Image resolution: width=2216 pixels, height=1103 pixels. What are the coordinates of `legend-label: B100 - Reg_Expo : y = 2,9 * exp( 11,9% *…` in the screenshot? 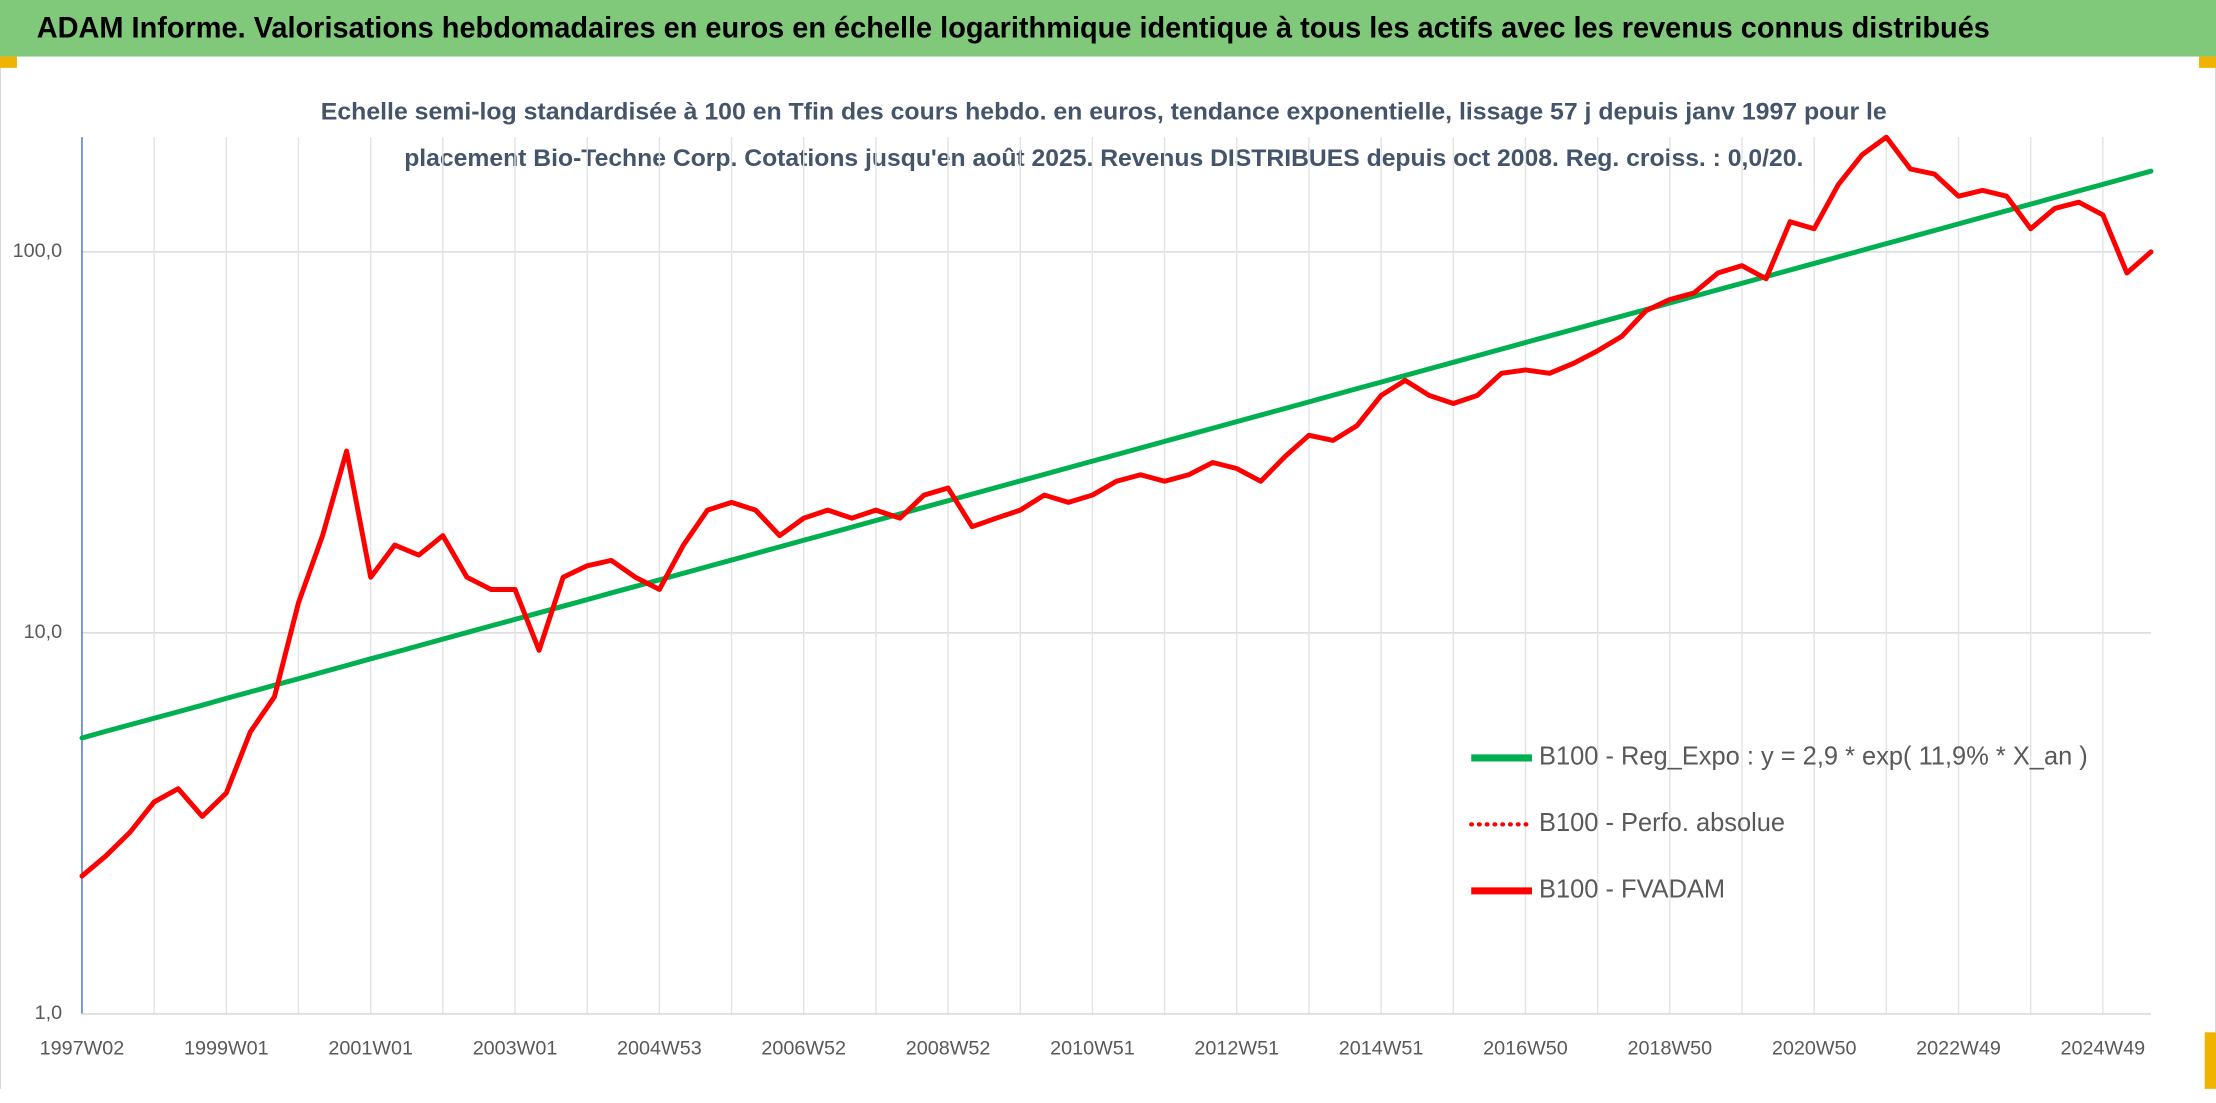 It's located at (1813, 757).